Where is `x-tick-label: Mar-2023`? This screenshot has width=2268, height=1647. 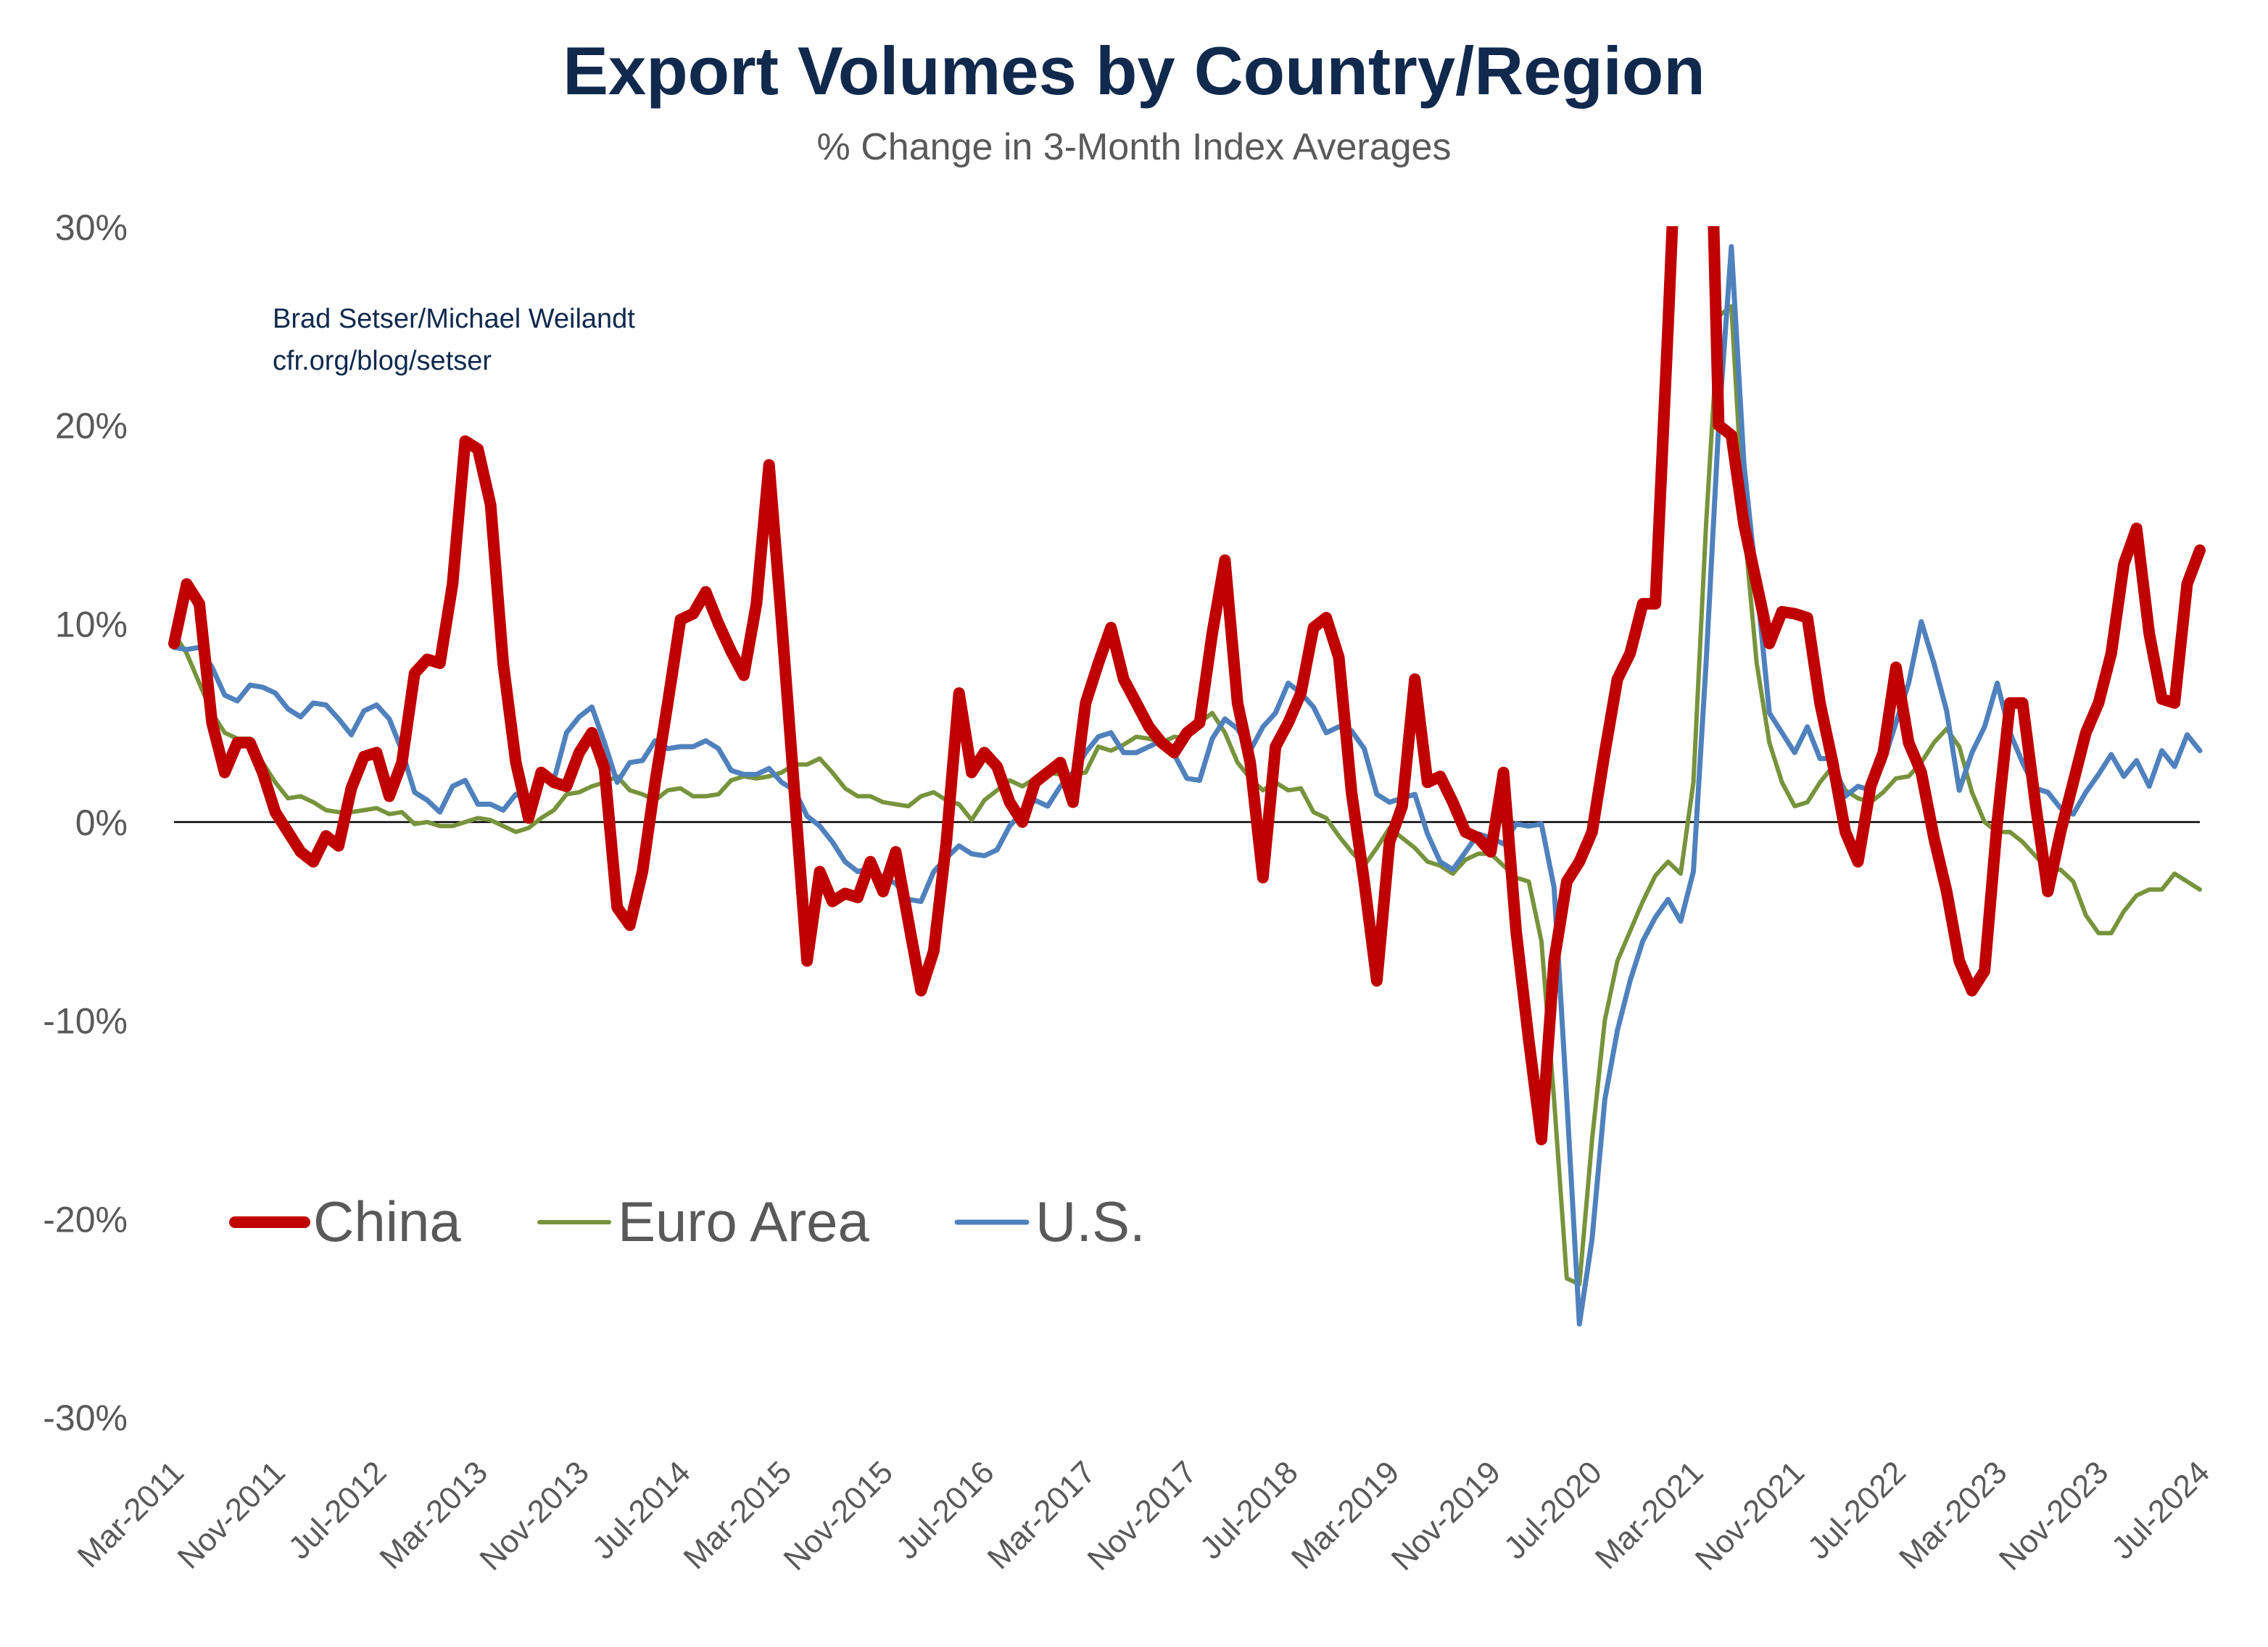 x-tick-label: Mar-2023 is located at coordinates (1953, 1515).